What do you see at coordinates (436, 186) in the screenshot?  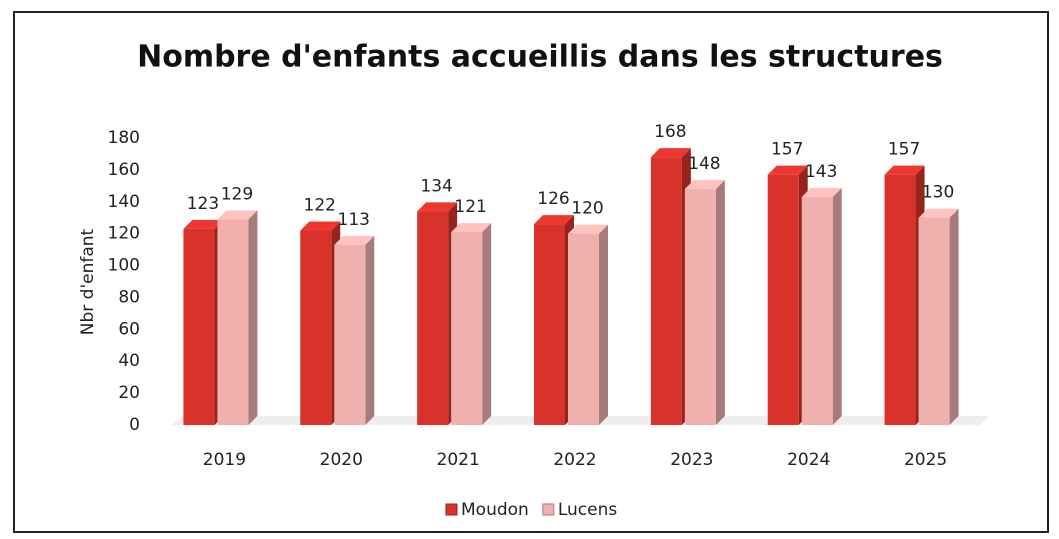 I see `data-label: 134` at bounding box center [436, 186].